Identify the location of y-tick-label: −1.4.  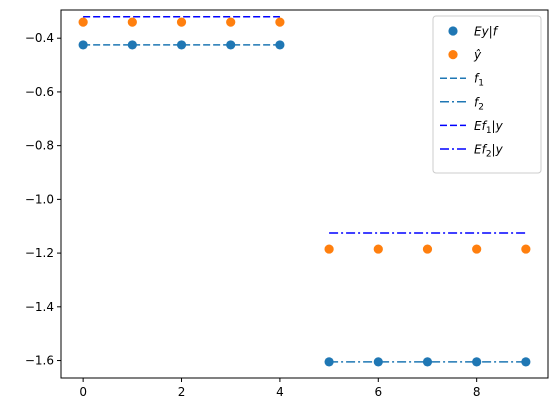
(39, 307).